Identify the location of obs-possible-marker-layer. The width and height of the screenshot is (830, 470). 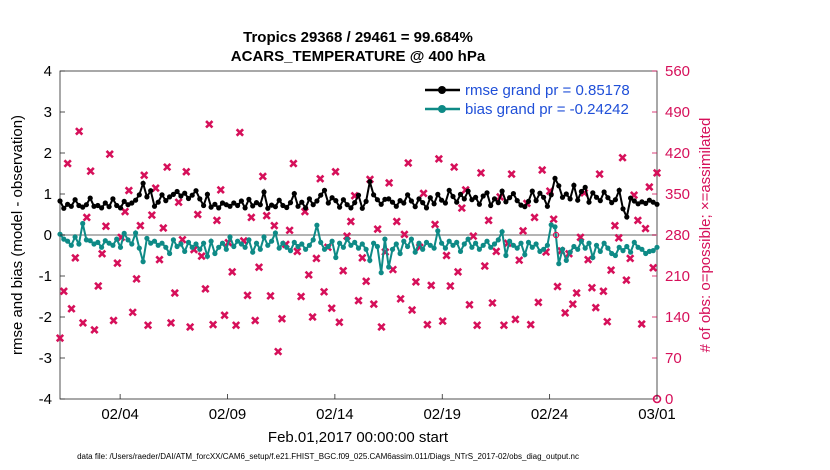
(607, 317).